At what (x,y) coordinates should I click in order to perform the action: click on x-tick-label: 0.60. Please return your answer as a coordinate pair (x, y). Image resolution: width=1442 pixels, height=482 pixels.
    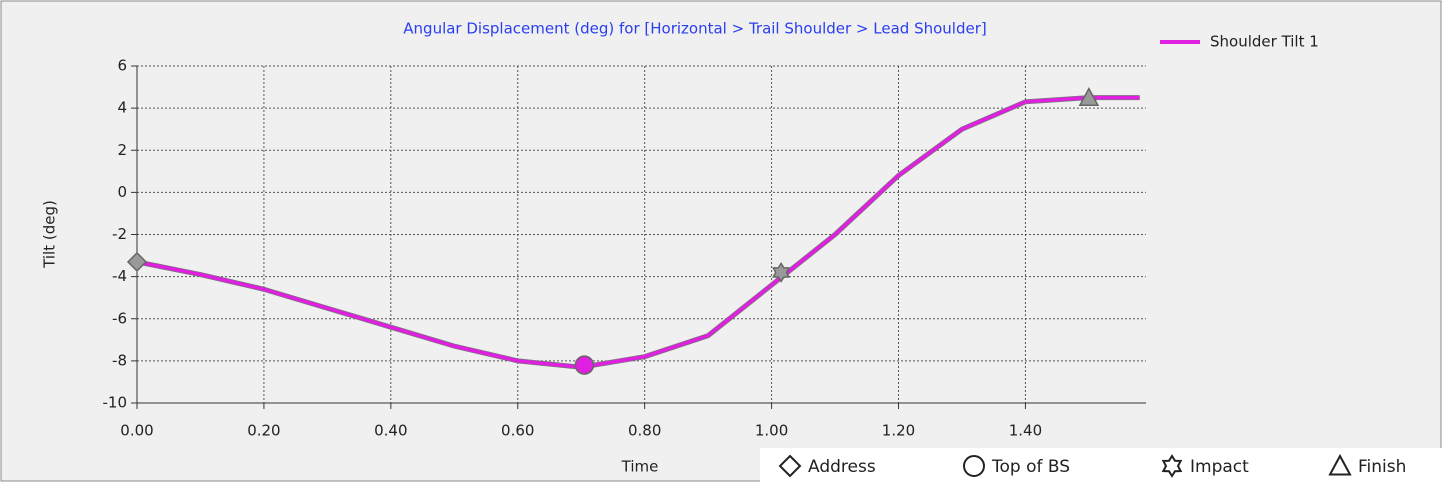
    Looking at the image, I should click on (517, 431).